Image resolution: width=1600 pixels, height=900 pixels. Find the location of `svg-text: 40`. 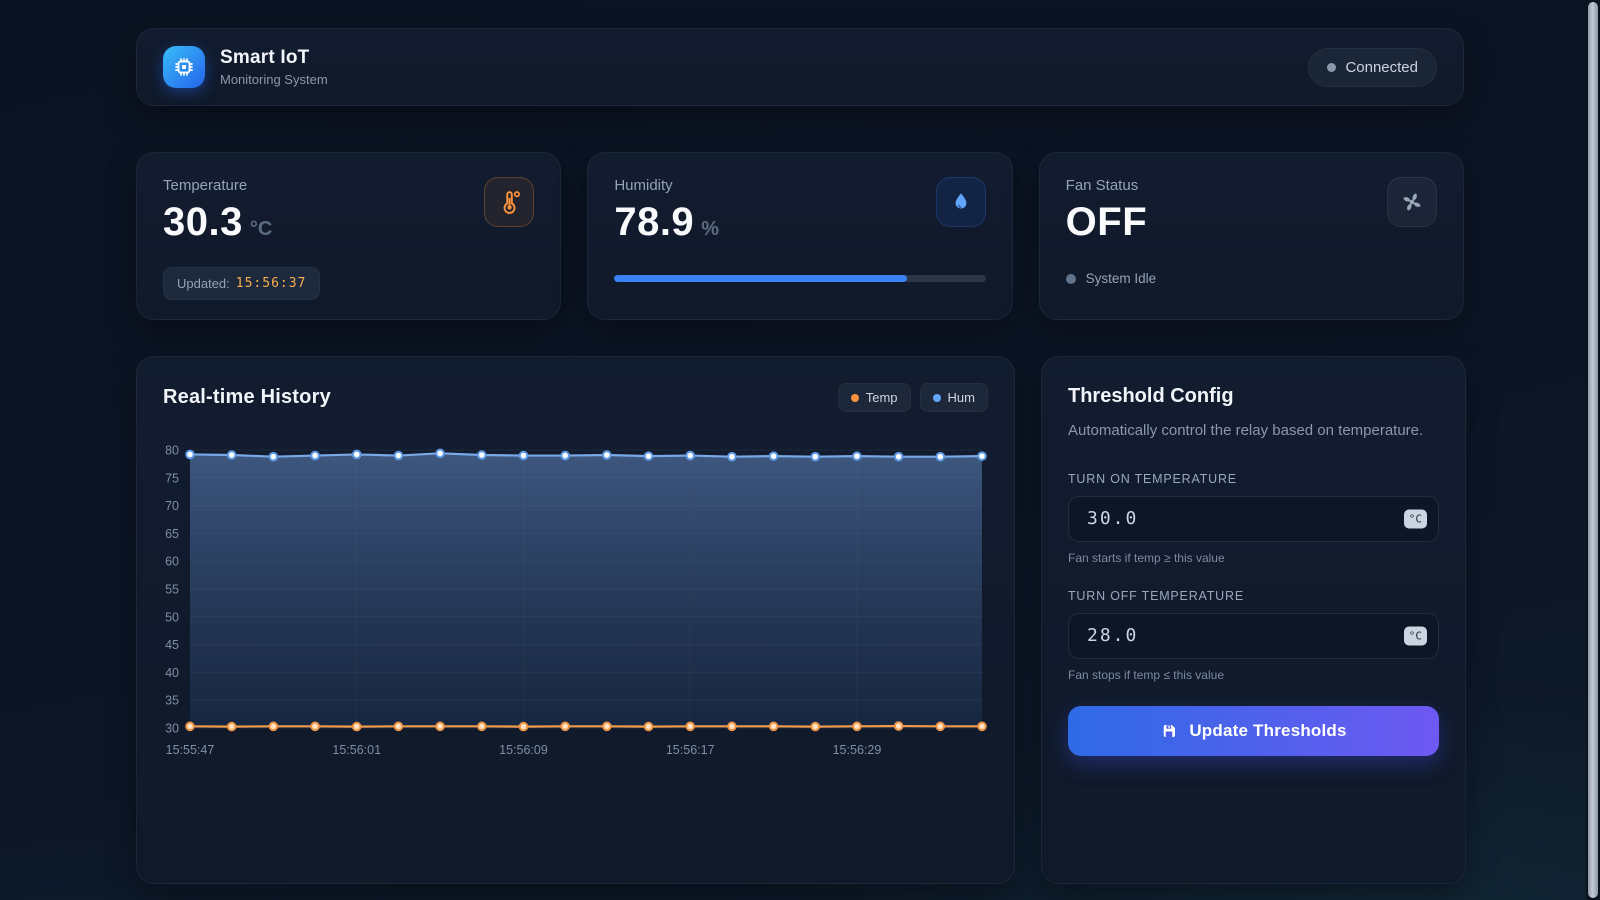

svg-text: 40 is located at coordinates (172, 673).